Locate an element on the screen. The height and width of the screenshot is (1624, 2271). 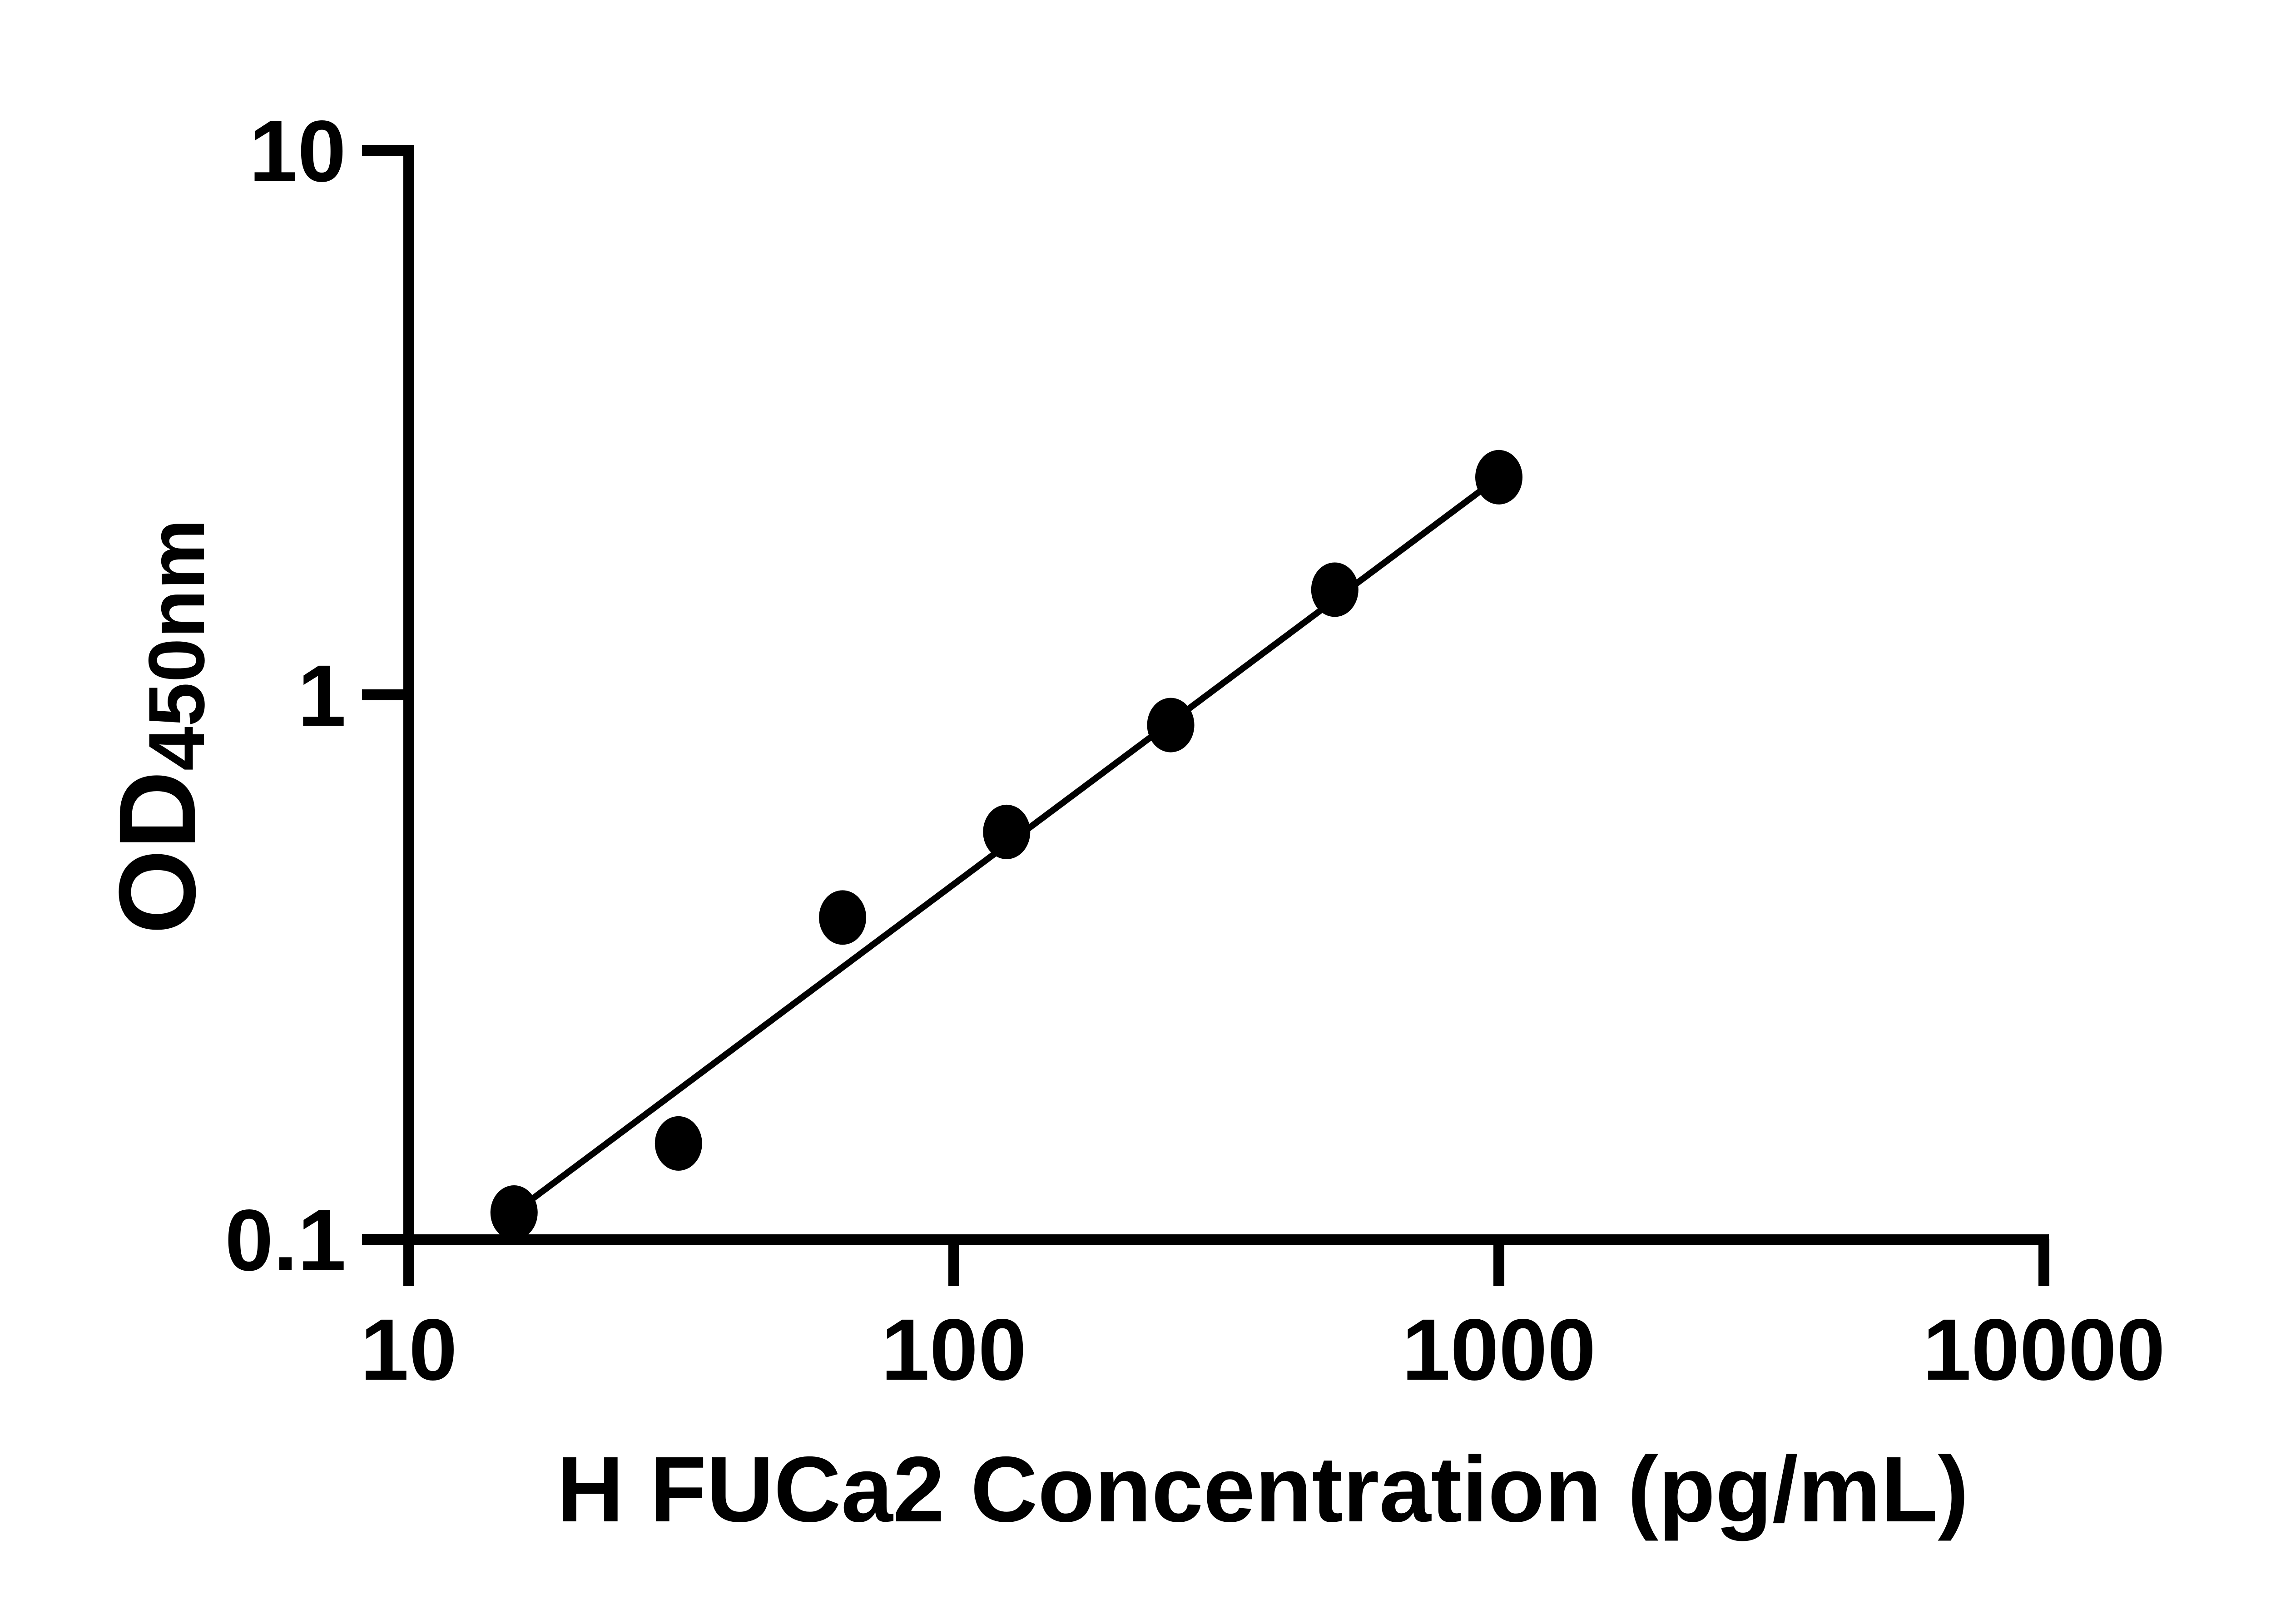
y-tick-label: 1 is located at coordinates (322, 695).